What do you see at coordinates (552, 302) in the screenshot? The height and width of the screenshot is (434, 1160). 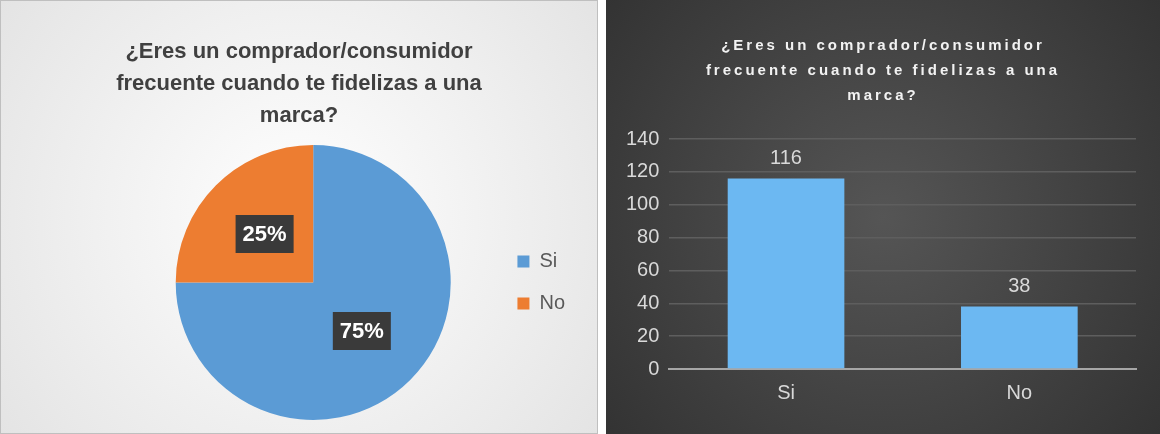 I see `legend-label: No` at bounding box center [552, 302].